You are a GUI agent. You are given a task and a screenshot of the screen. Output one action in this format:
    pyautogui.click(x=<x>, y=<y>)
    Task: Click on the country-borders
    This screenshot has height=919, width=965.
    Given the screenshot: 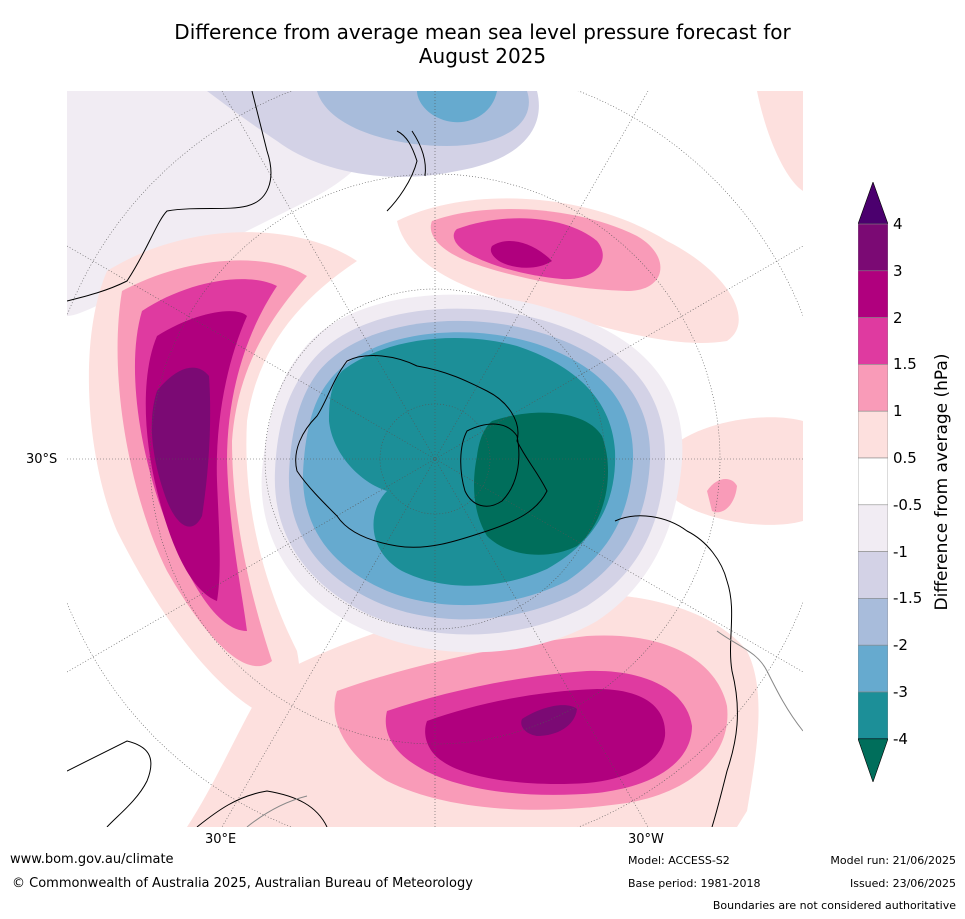 What is the action you would take?
    pyautogui.click(x=524, y=728)
    